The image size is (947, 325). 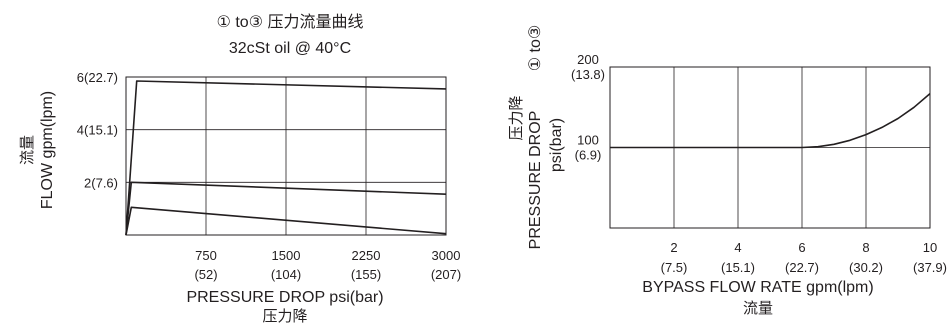 What do you see at coordinates (588, 140) in the screenshot?
I see `chart2-ytick-label: 100` at bounding box center [588, 140].